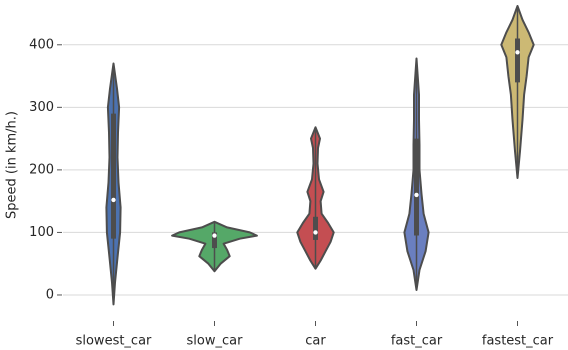  Describe the element at coordinates (215, 341) in the screenshot. I see `x-tick-label: slow_car` at that location.